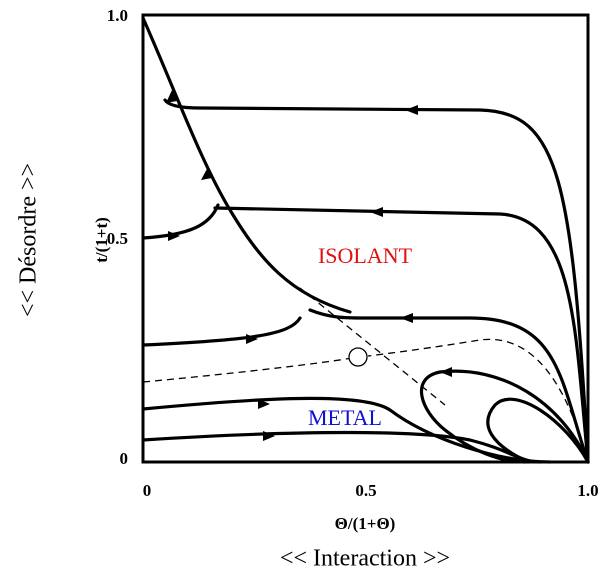 The height and width of the screenshot is (580, 608). What do you see at coordinates (147, 490) in the screenshot?
I see `x-tick-label: 0` at bounding box center [147, 490].